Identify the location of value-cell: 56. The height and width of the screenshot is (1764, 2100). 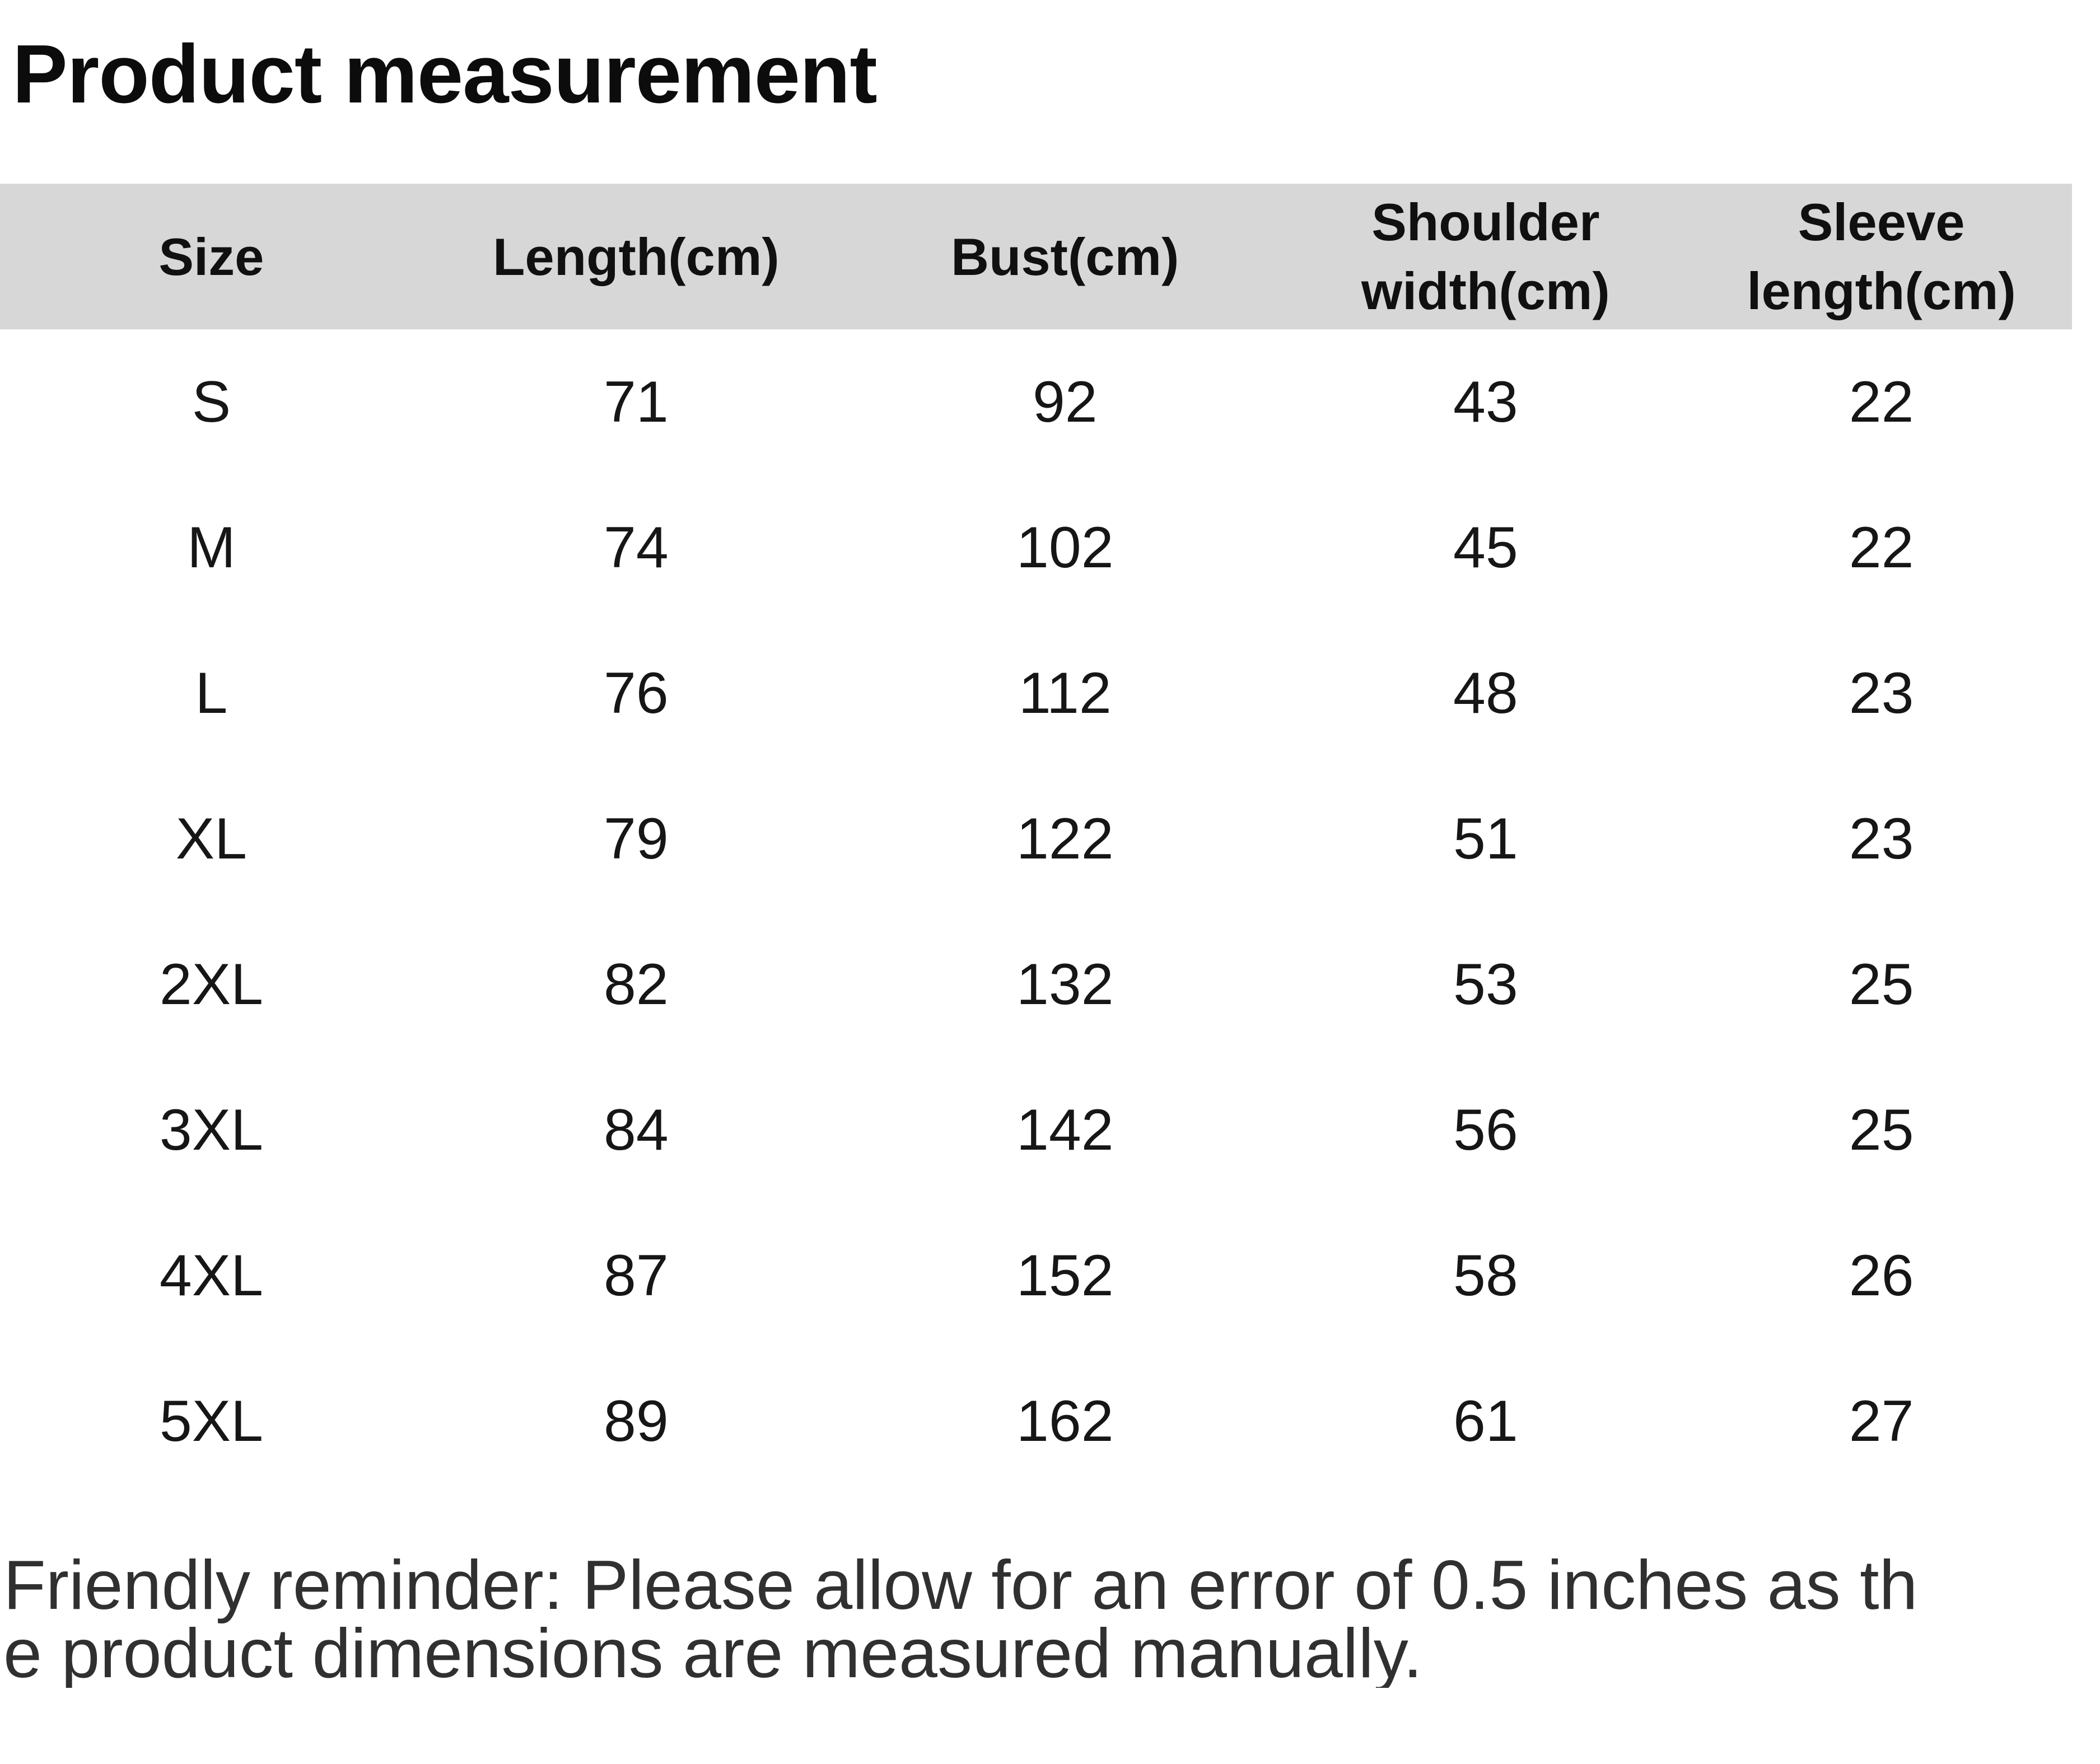
(1486, 1130).